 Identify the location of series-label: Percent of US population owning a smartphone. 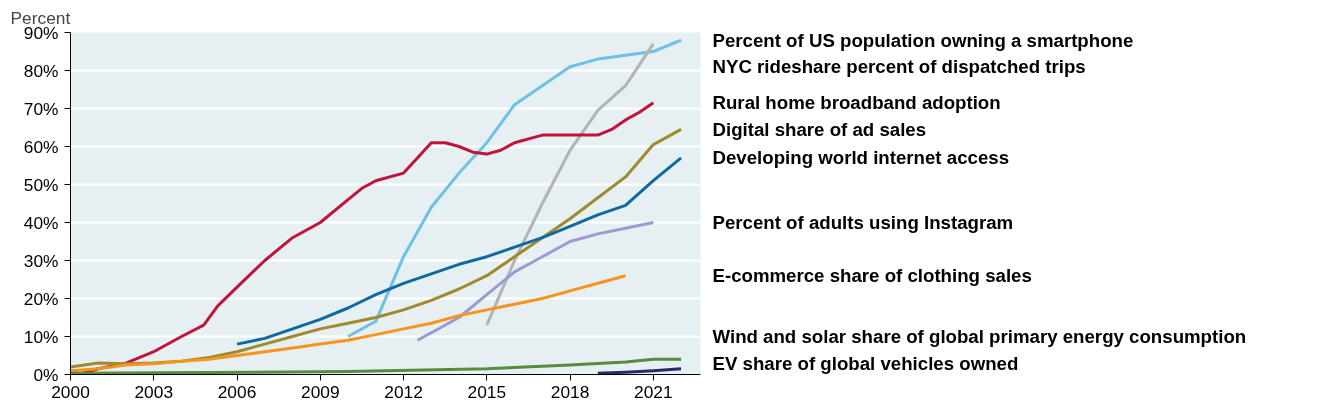
(923, 40).